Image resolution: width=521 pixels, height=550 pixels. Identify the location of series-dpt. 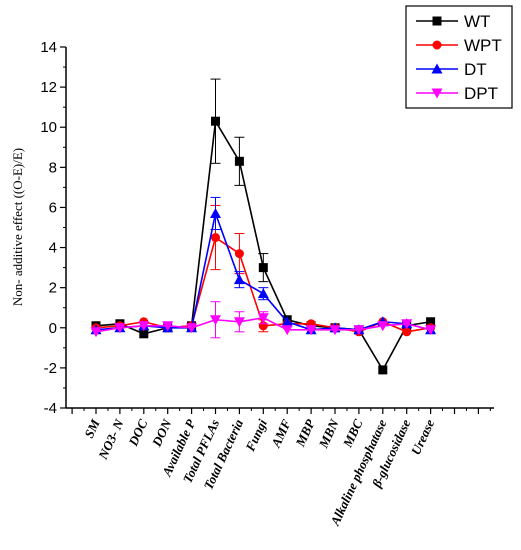
(263, 320).